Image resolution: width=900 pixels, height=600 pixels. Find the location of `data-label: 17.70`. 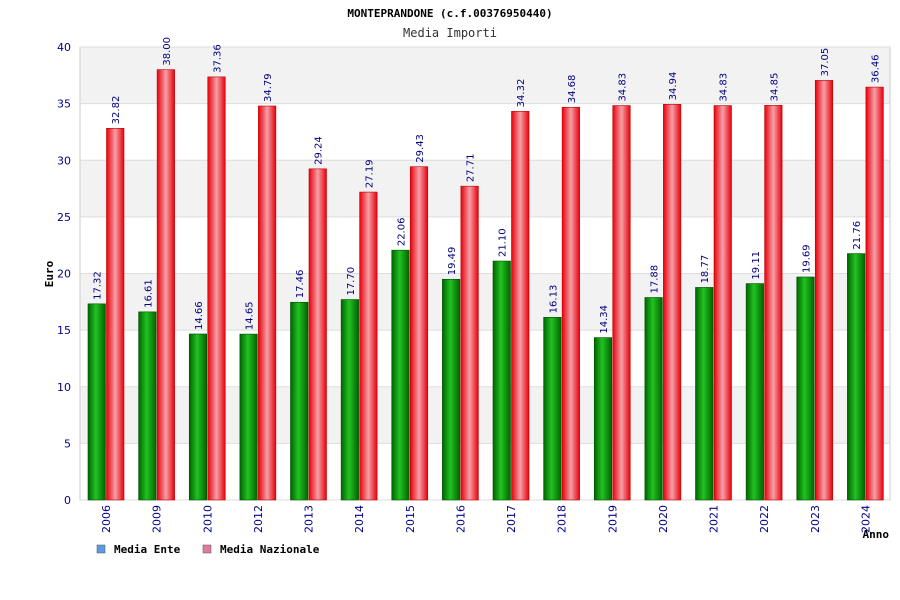

data-label: 17.70 is located at coordinates (351, 281).